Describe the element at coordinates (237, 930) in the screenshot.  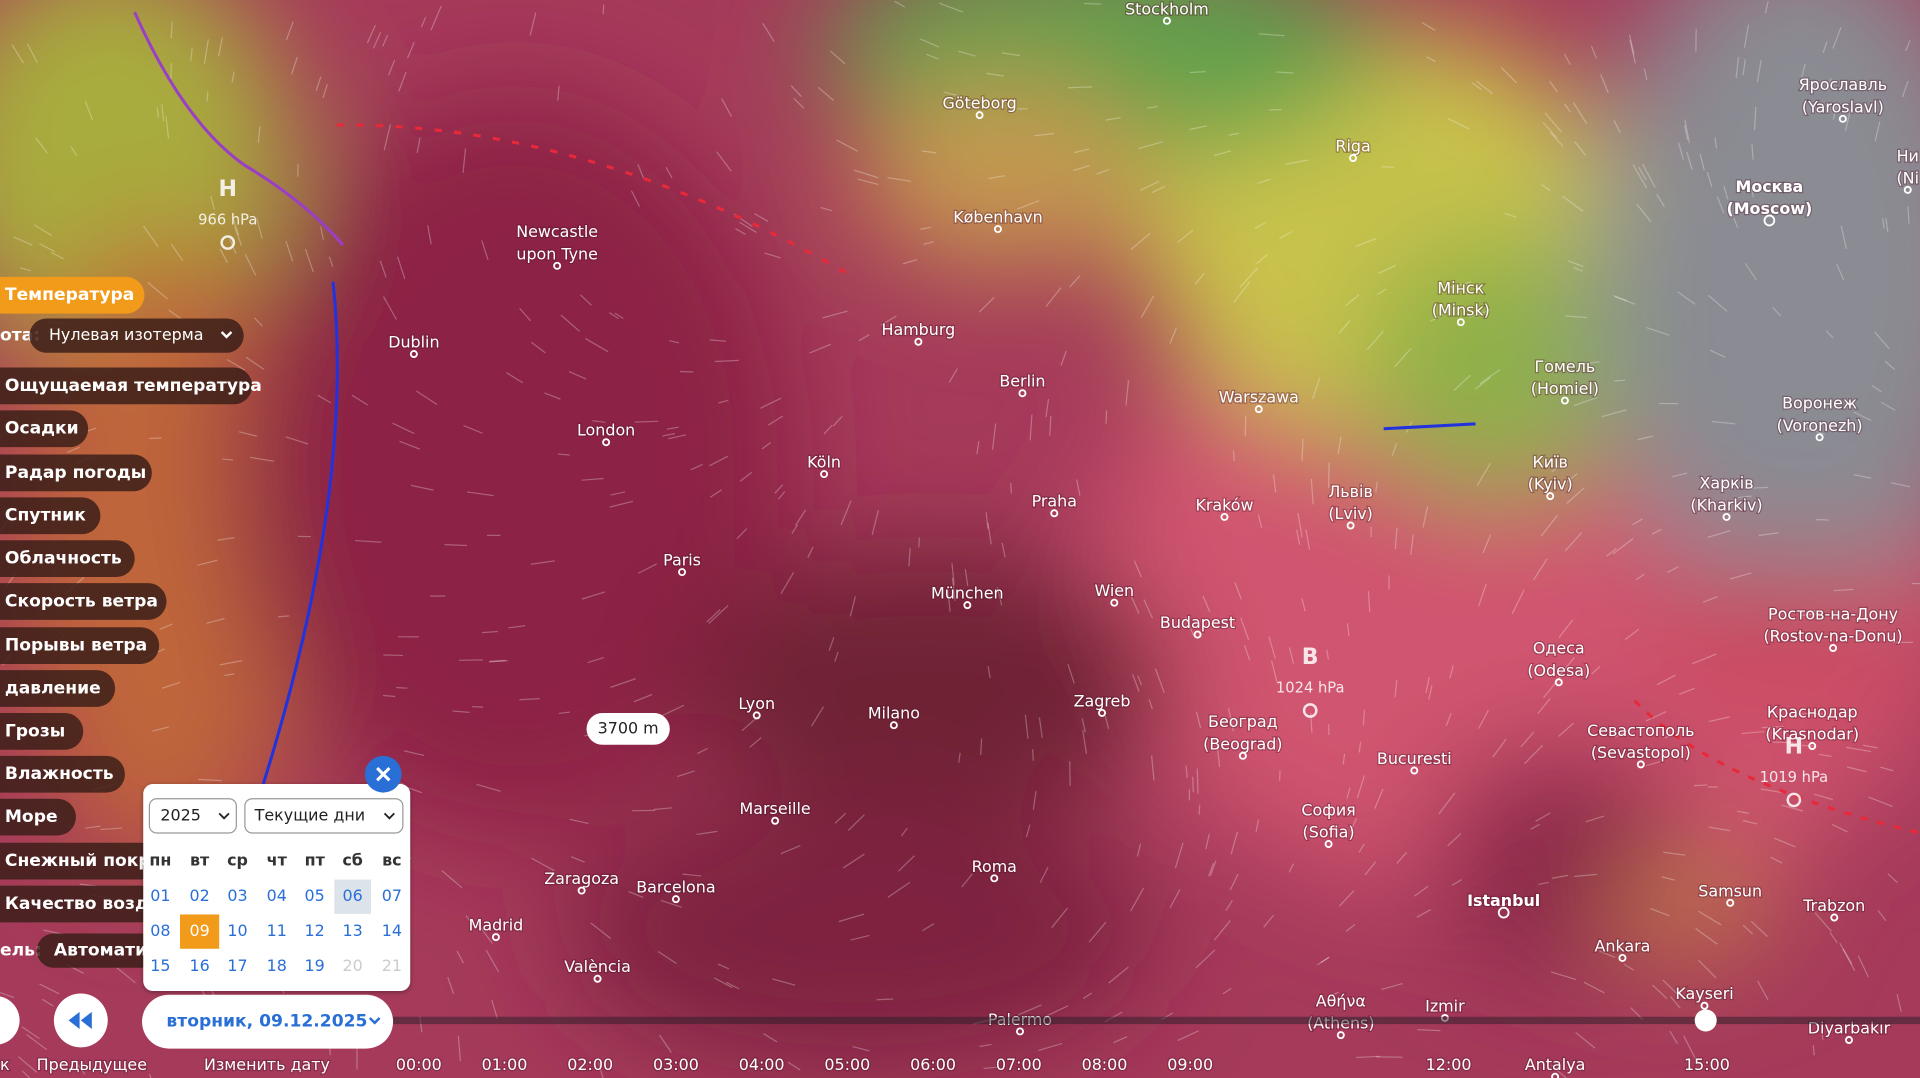
I see `day: 10` at that location.